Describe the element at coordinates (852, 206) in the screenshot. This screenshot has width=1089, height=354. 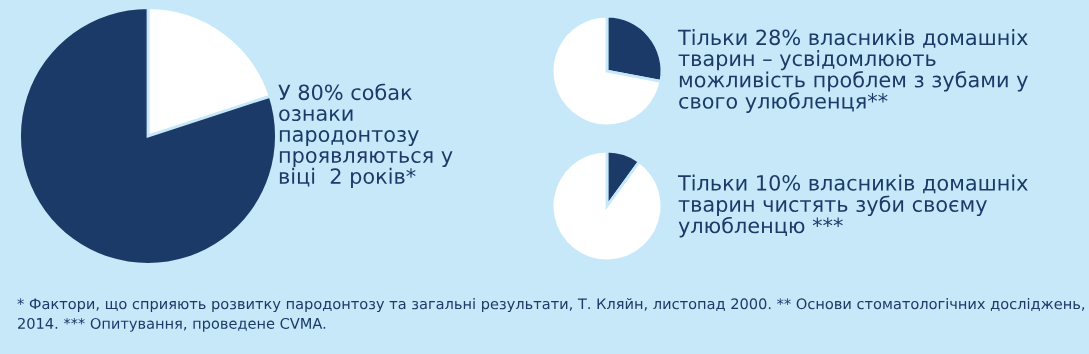
I see `text: Тільки 10% власників домашніх тварин чистять зуби своєму улюбленцю ***` at that location.